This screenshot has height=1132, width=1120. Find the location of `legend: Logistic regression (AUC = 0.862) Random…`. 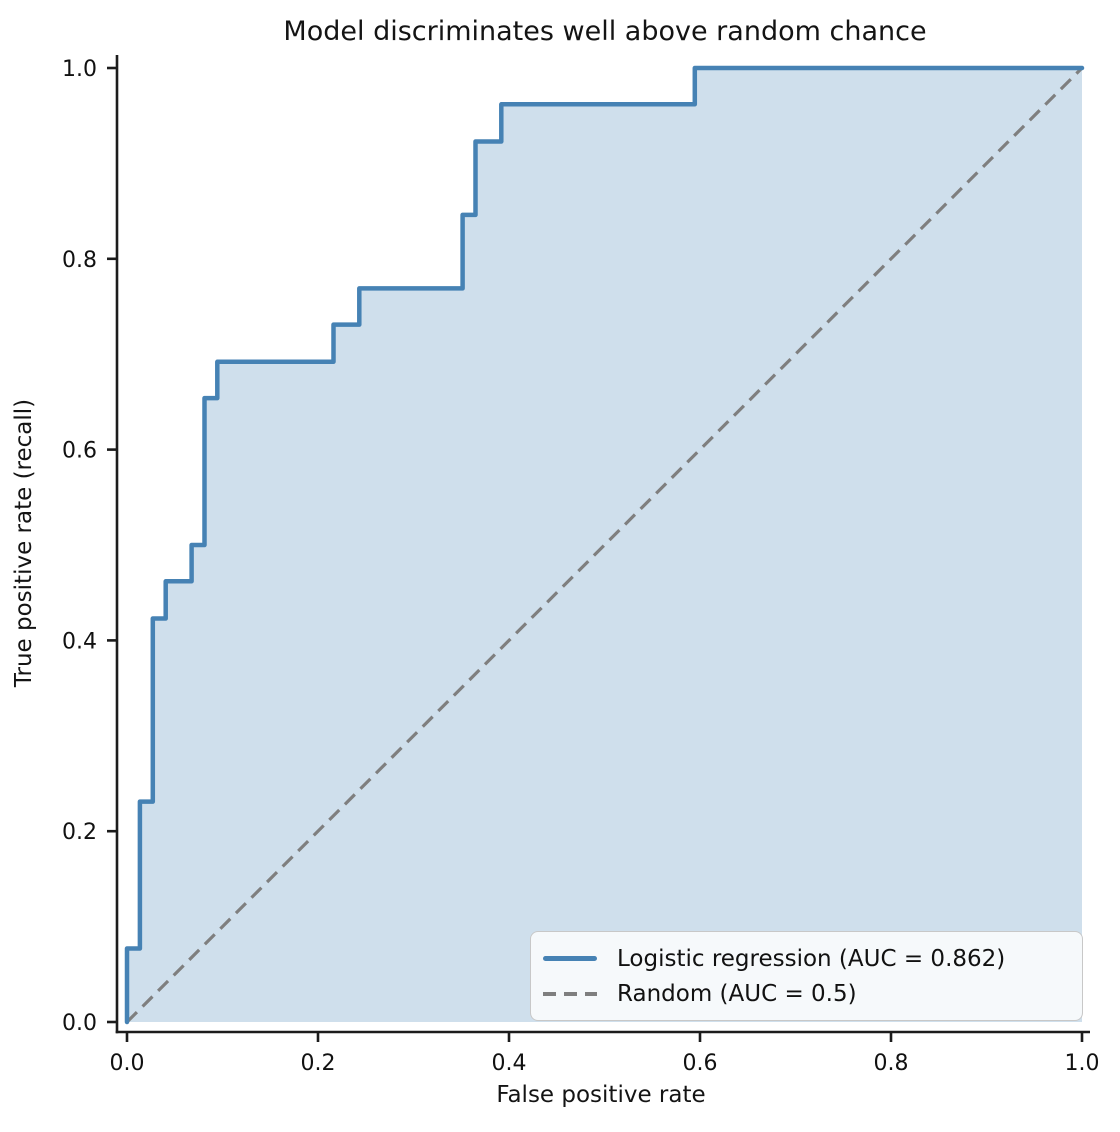

legend: Logistic regression (AUC = 0.862) Random… is located at coordinates (806, 976).